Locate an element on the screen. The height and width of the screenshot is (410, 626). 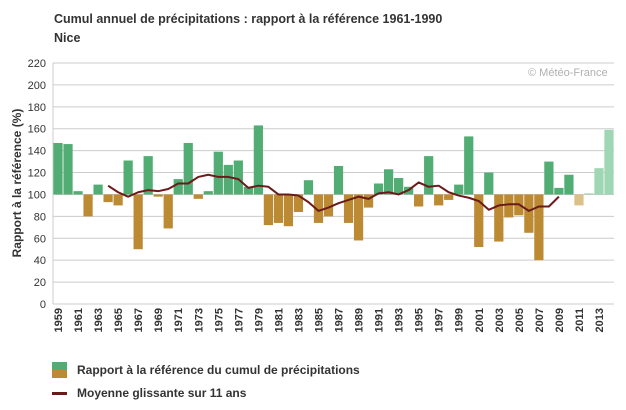
x-tick-label: 2011 is located at coordinates (580, 320).